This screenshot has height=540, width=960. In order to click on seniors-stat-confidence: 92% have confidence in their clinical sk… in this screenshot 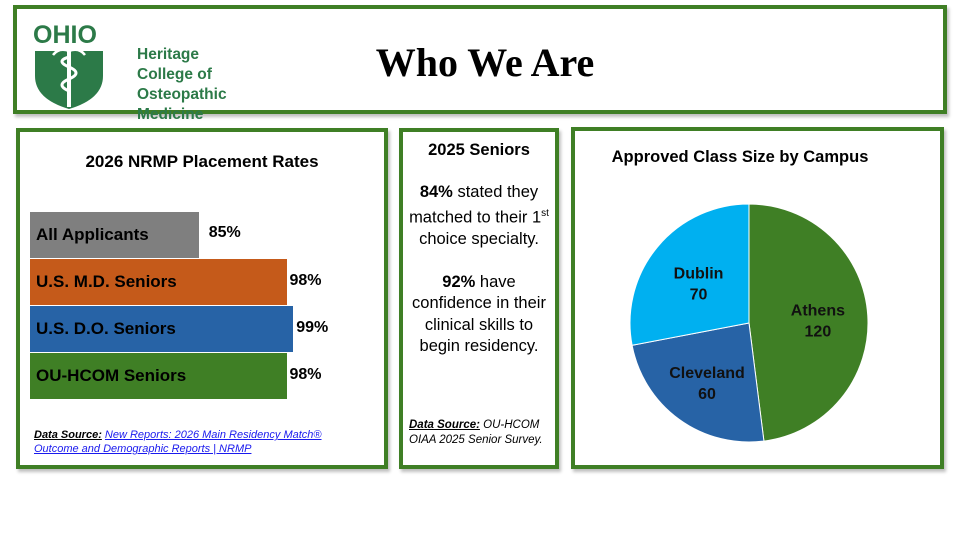, I will do `click(479, 314)`.